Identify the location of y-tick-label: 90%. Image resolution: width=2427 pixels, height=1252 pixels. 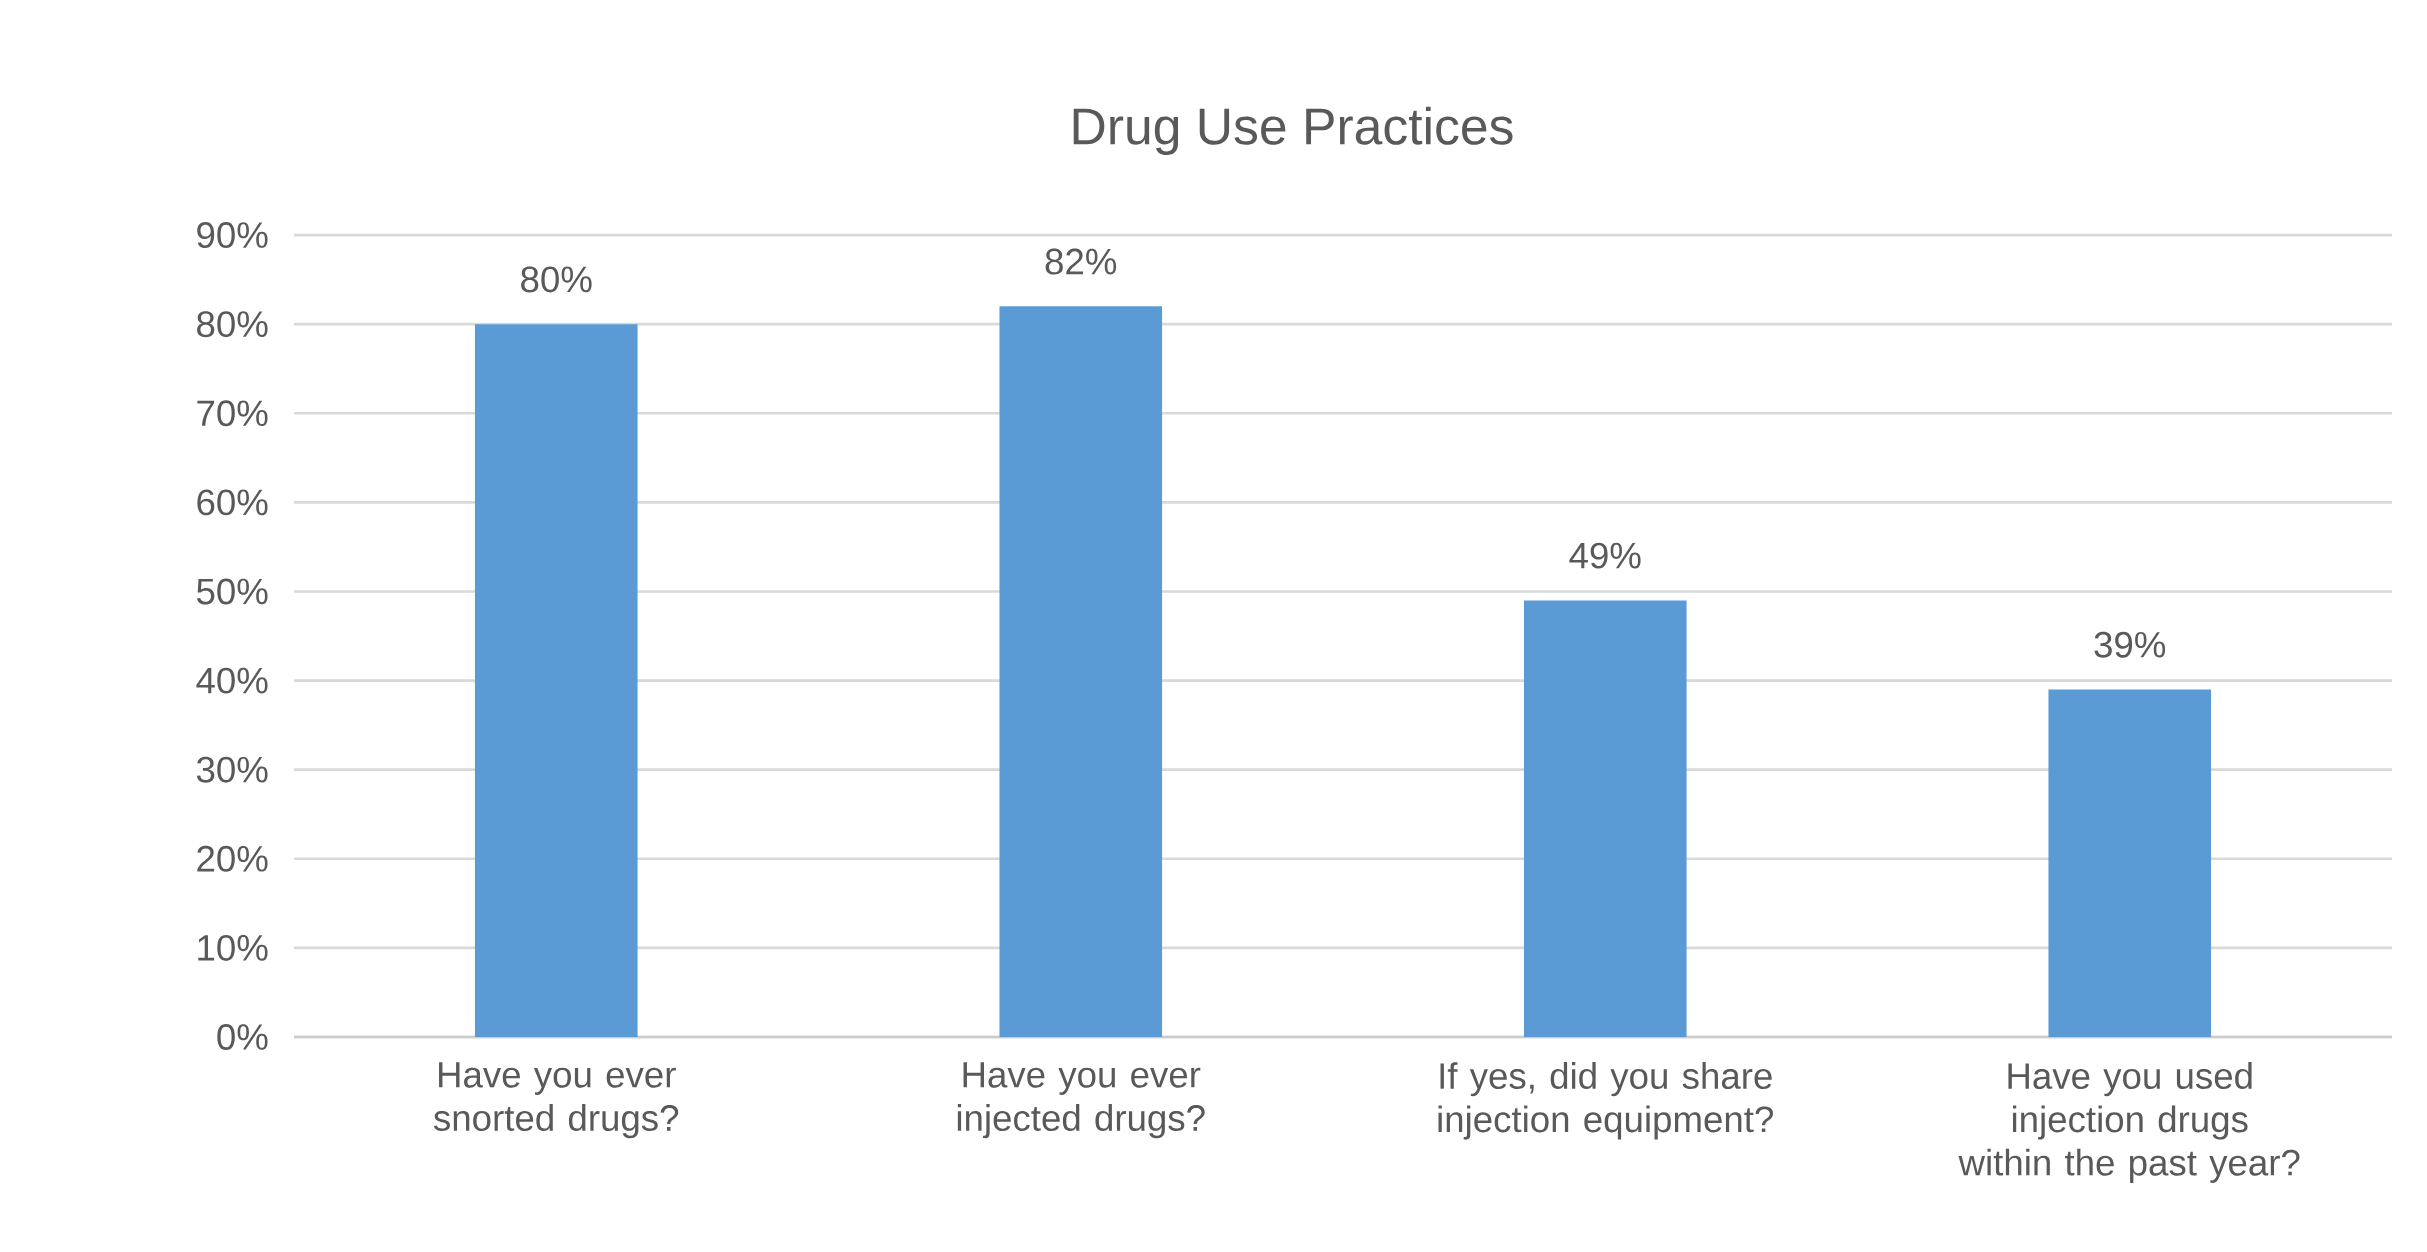
(232, 235).